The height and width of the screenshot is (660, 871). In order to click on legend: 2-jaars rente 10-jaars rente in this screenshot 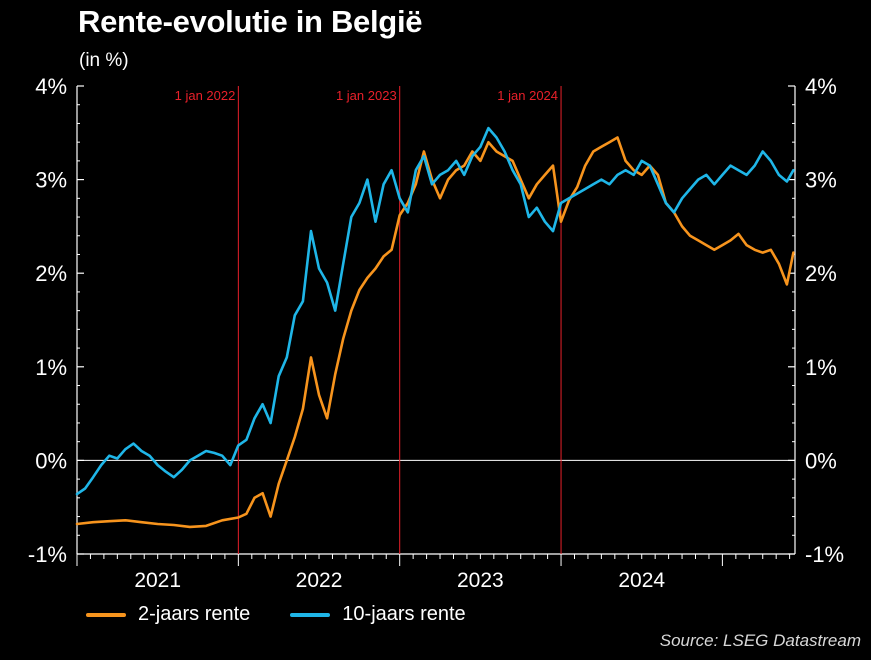, I will do `click(296, 614)`.